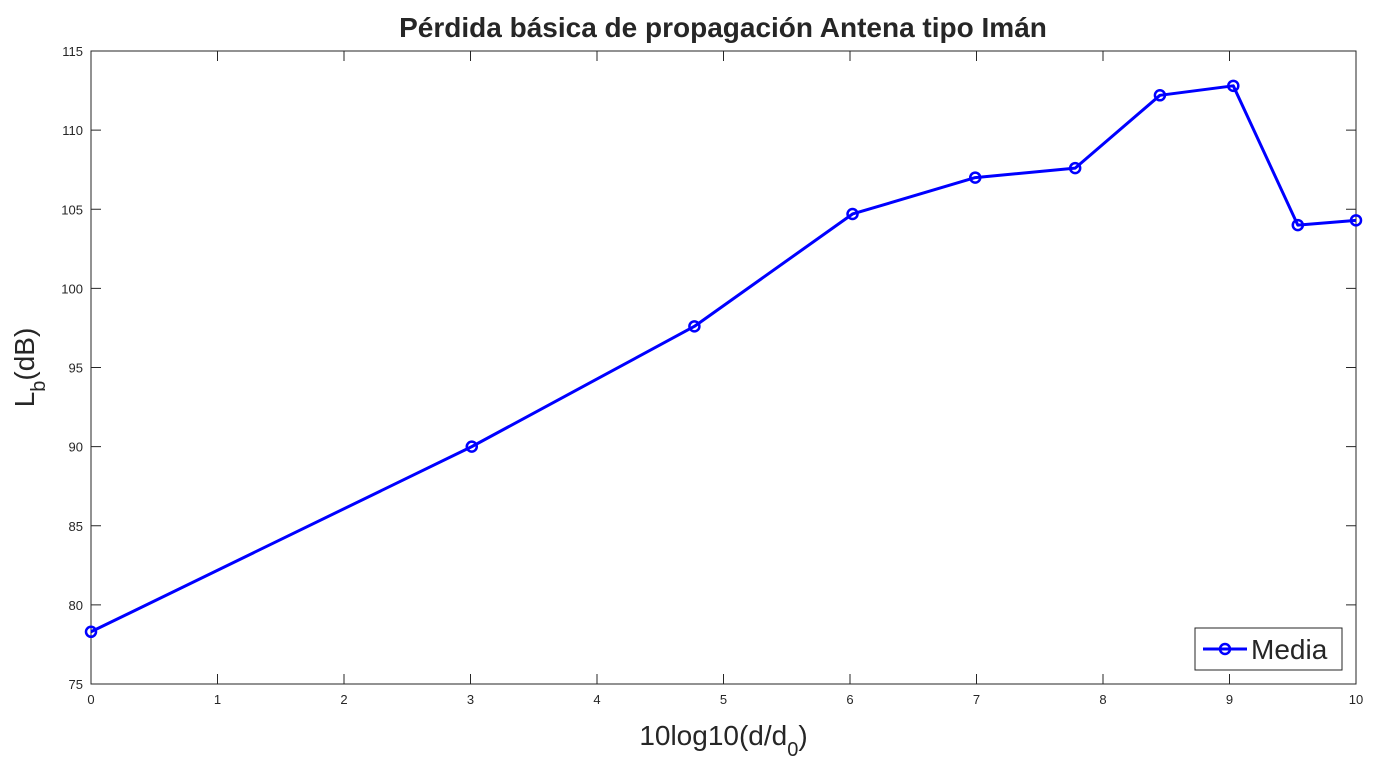  What do you see at coordinates (24, 354) in the screenshot?
I see `y-axis-label-part: (dB)` at bounding box center [24, 354].